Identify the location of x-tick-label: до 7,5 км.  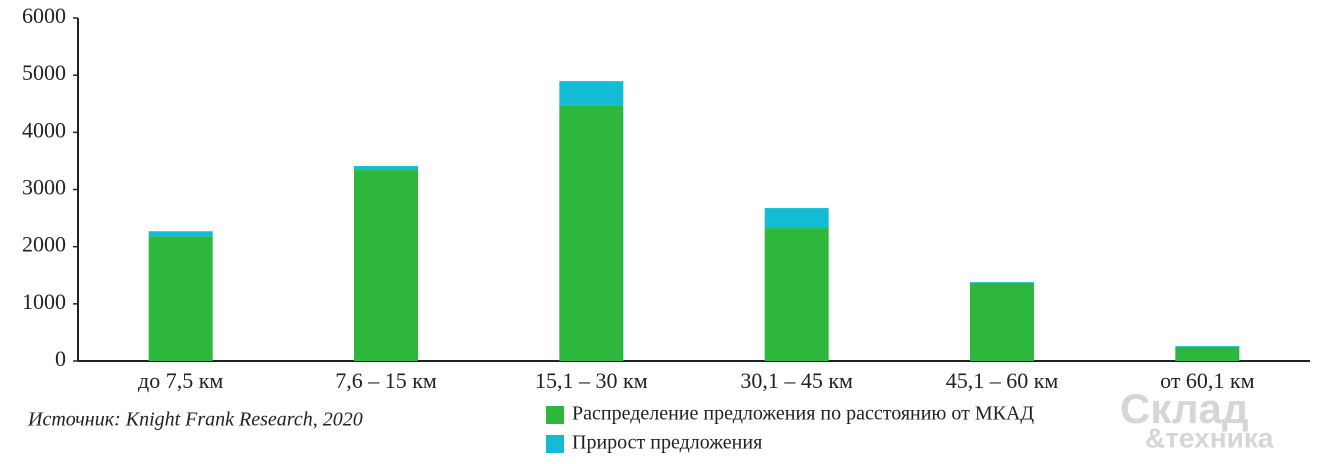
(180, 380).